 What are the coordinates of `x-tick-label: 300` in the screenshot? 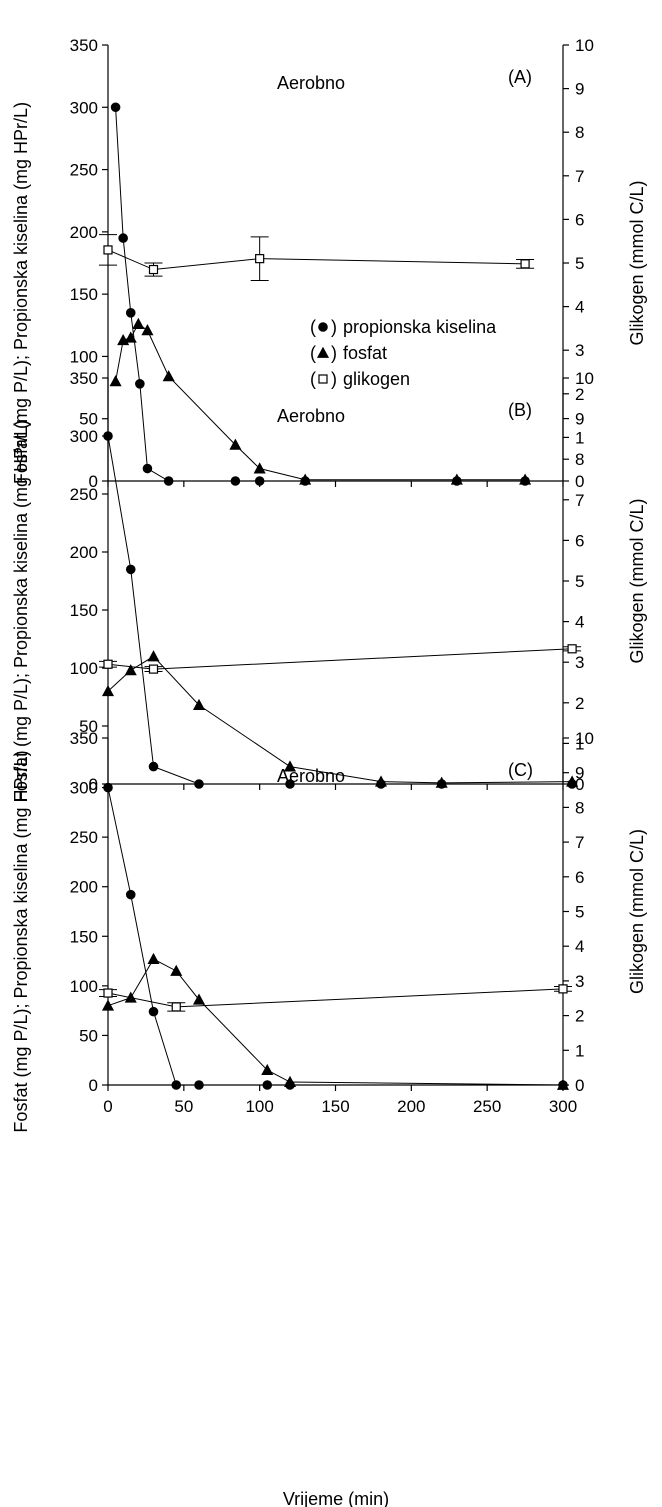 It's located at (563, 1106).